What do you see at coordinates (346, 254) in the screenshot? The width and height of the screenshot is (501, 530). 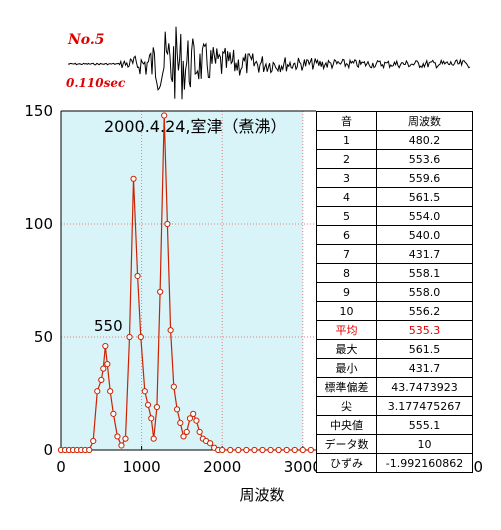 I see `stats-cell-label: 7` at bounding box center [346, 254].